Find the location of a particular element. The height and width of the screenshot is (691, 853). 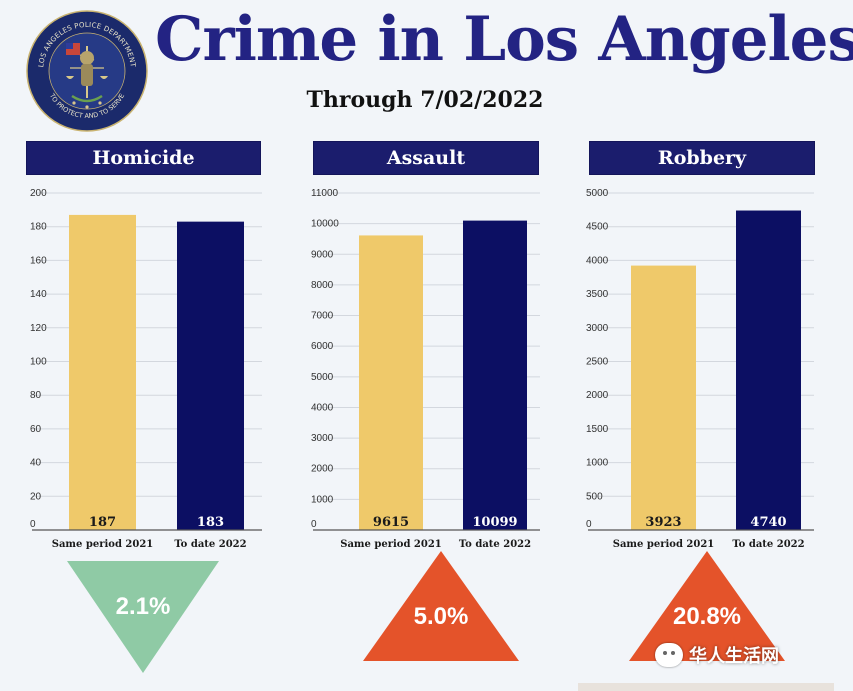

y-tick-label: 120 is located at coordinates (38, 328).